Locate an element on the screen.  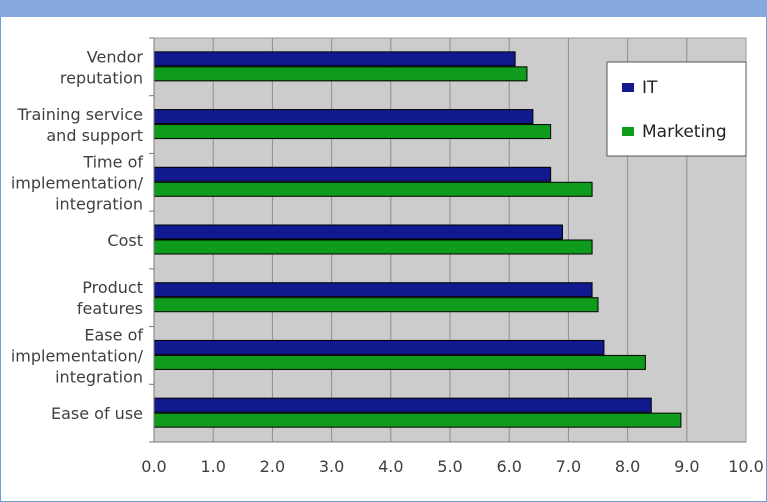
category-label-line: Product is located at coordinates (112, 287).